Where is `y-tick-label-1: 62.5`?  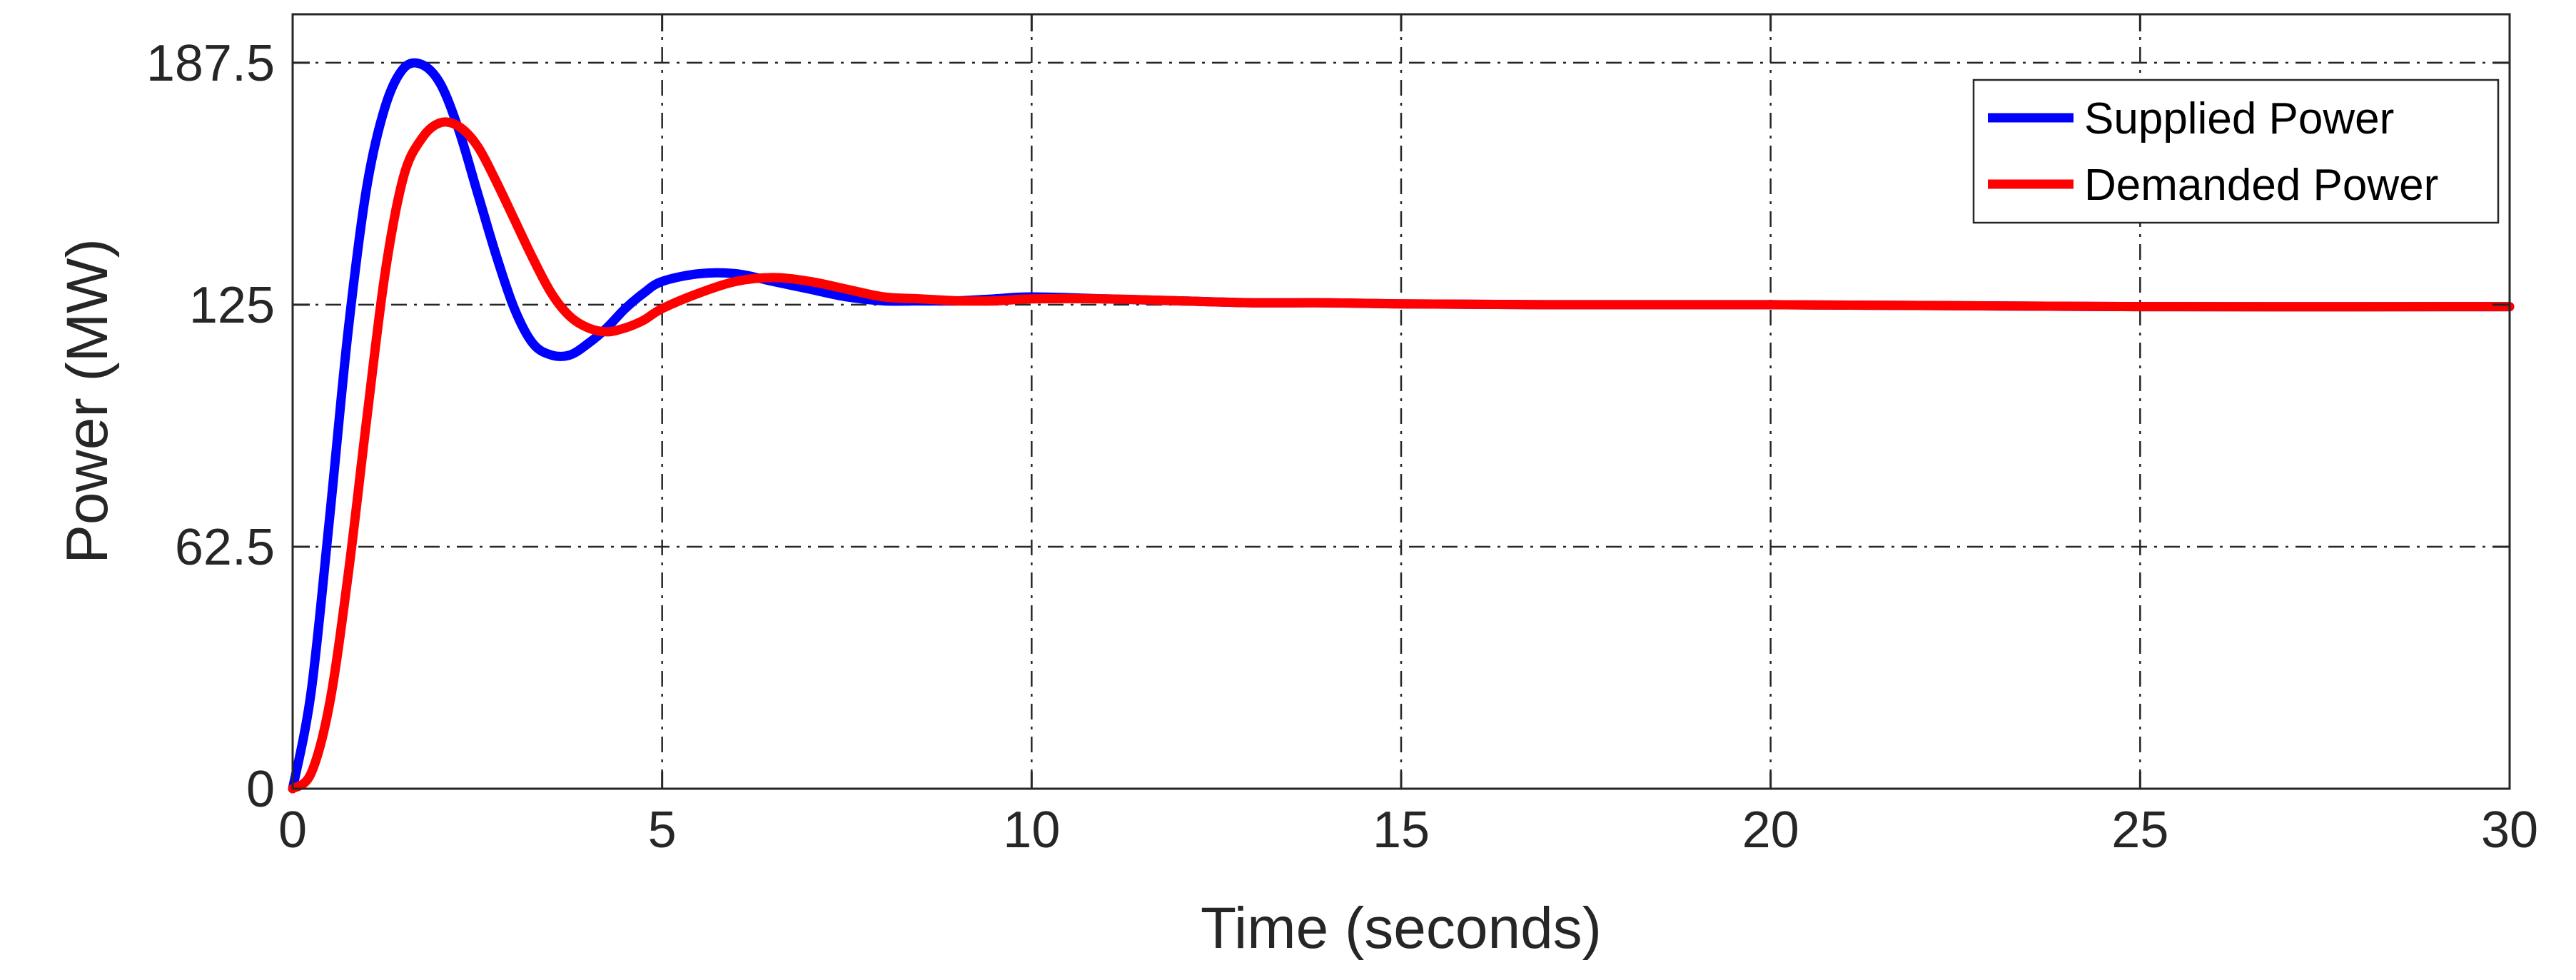 y-tick-label-1: 62.5 is located at coordinates (225, 547).